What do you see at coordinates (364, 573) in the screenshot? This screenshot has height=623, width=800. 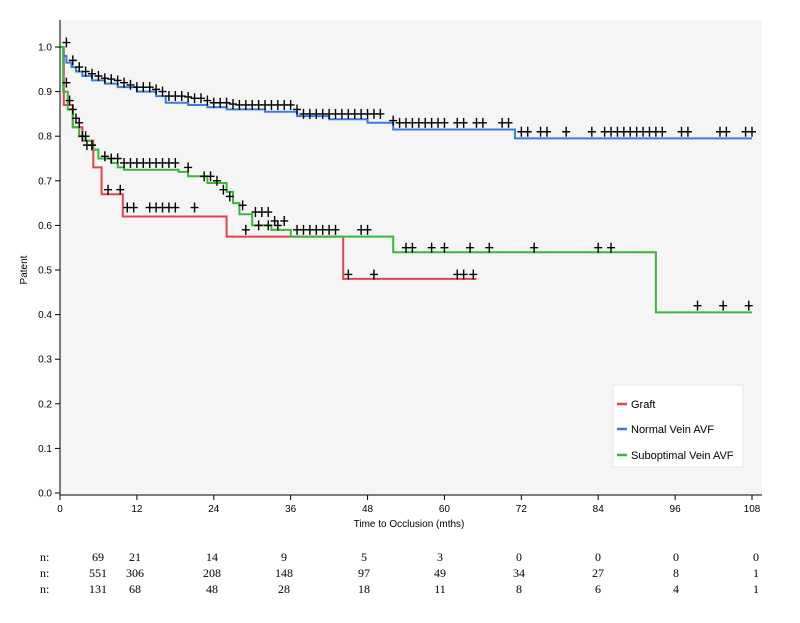 I see `risk-cell: 97` at bounding box center [364, 573].